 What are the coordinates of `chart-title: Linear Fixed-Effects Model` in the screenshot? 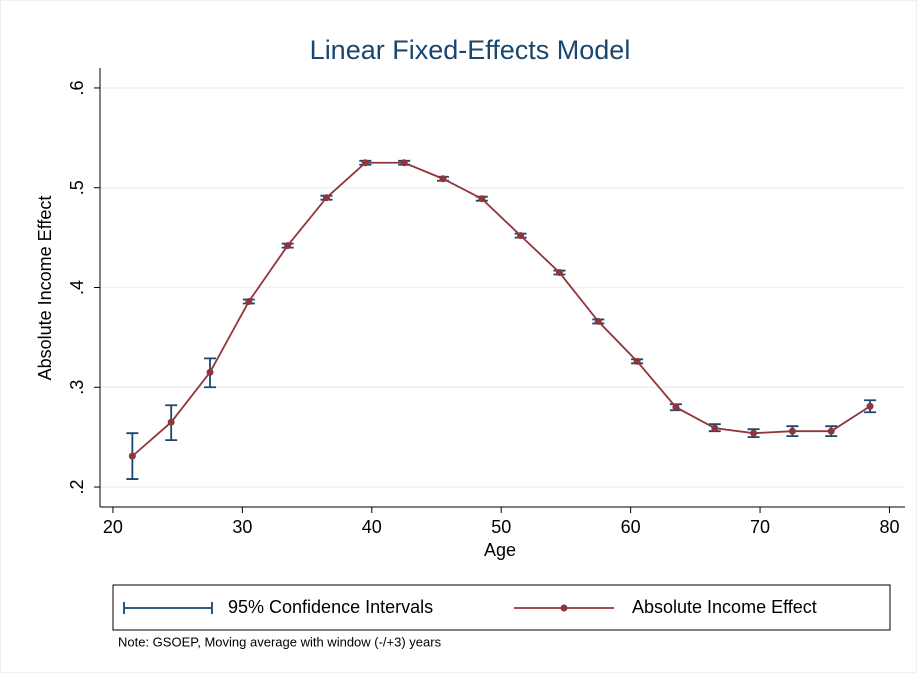 It's located at (470, 50).